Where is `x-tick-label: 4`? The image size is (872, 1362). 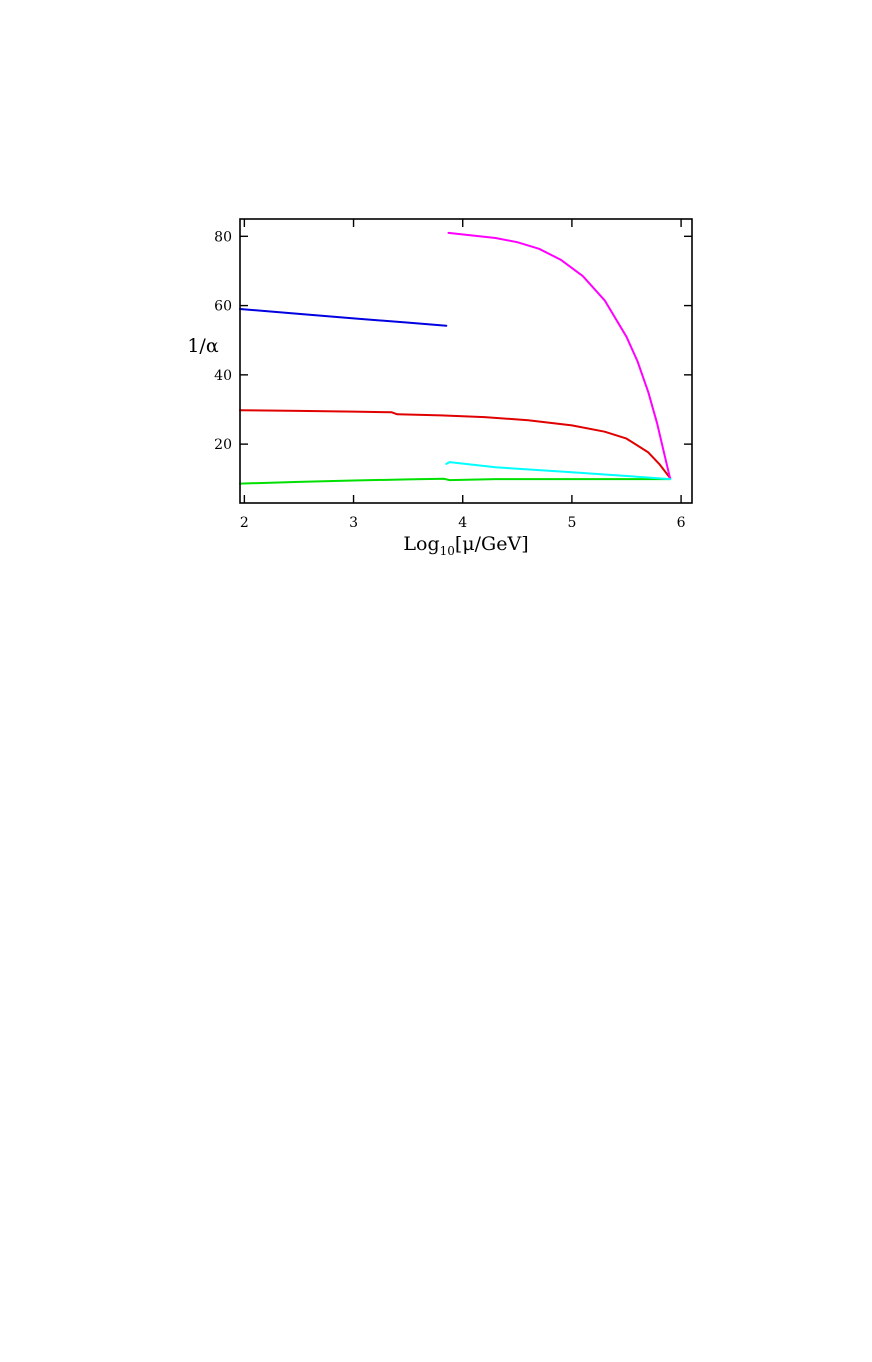
x-tick-label: 4 is located at coordinates (462, 523).